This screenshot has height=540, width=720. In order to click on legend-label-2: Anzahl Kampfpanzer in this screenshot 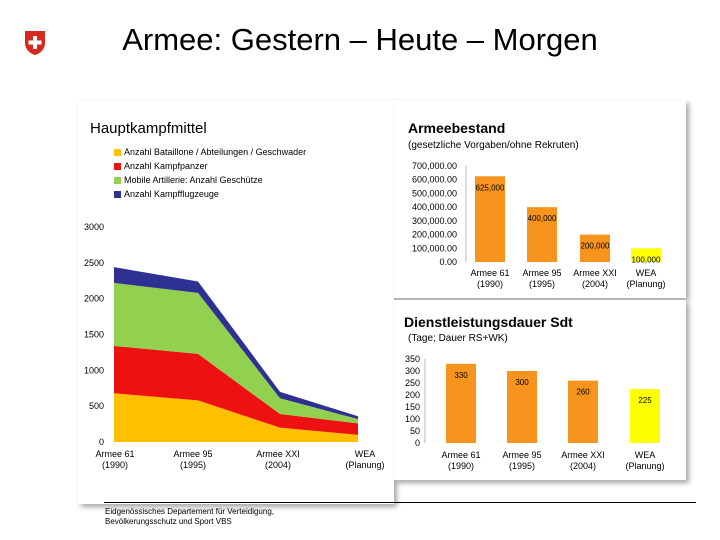, I will do `click(166, 166)`.